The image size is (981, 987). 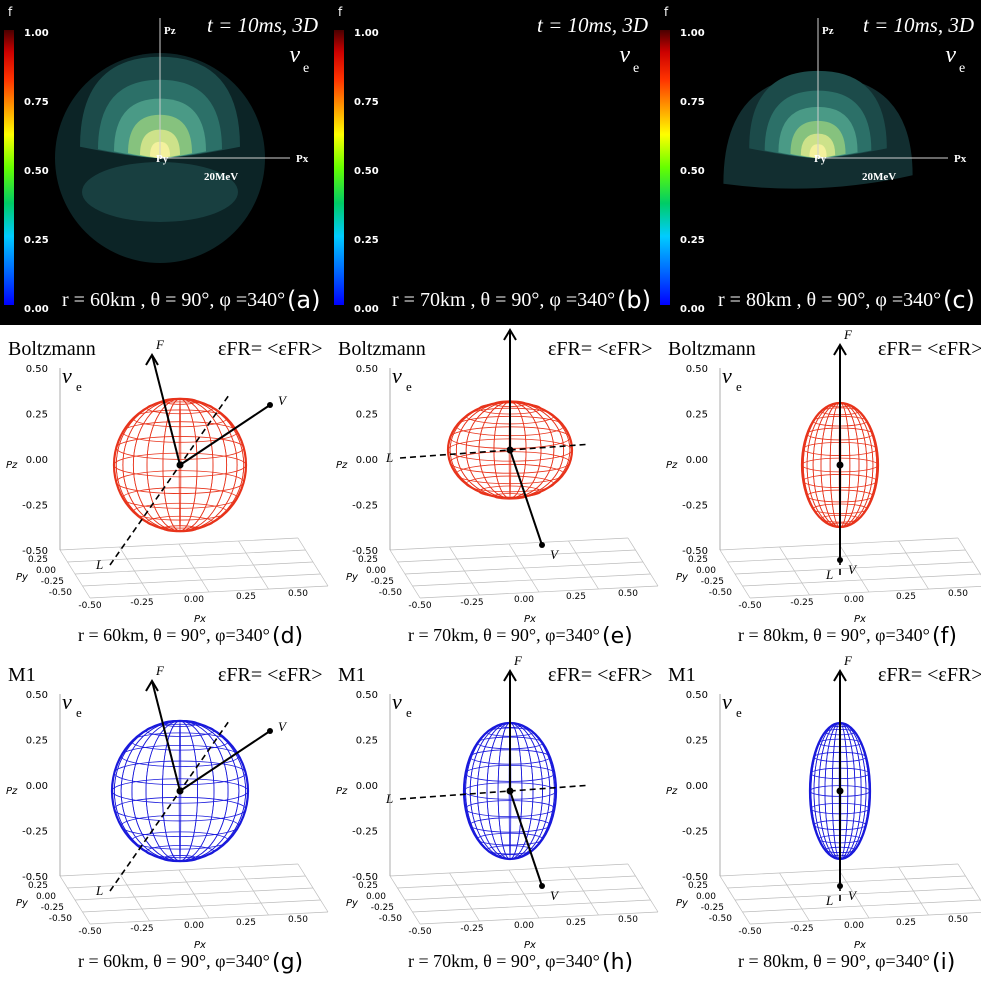 I want to click on velocity-vector, so click(x=526, y=497).